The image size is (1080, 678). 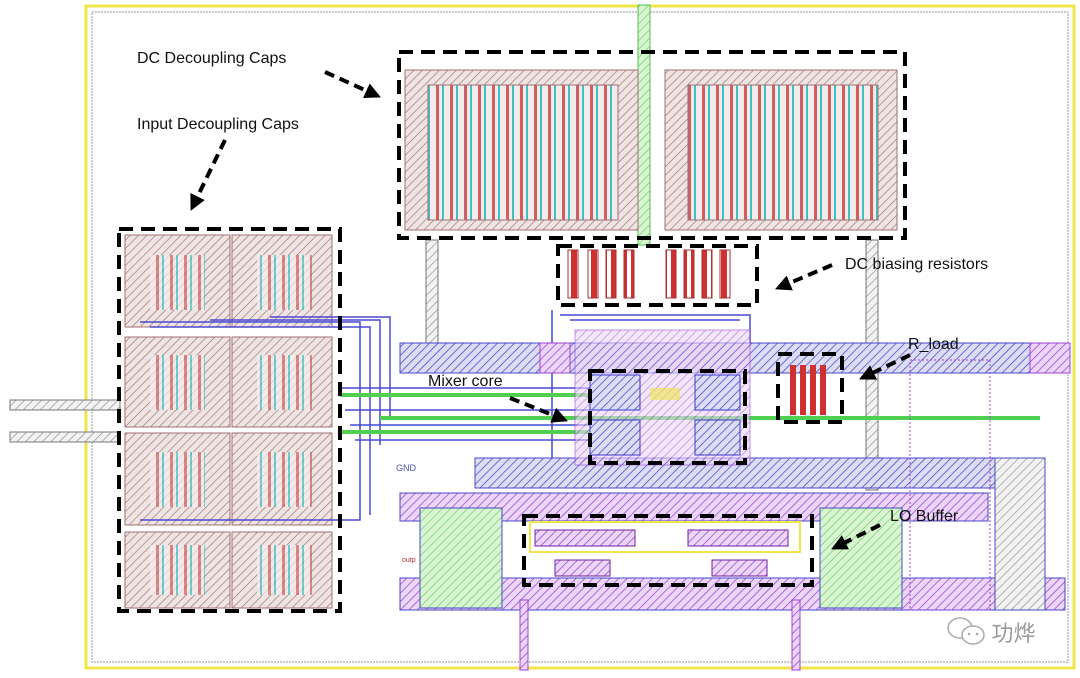 I want to click on input-decoupling-caps, so click(x=228, y=421).